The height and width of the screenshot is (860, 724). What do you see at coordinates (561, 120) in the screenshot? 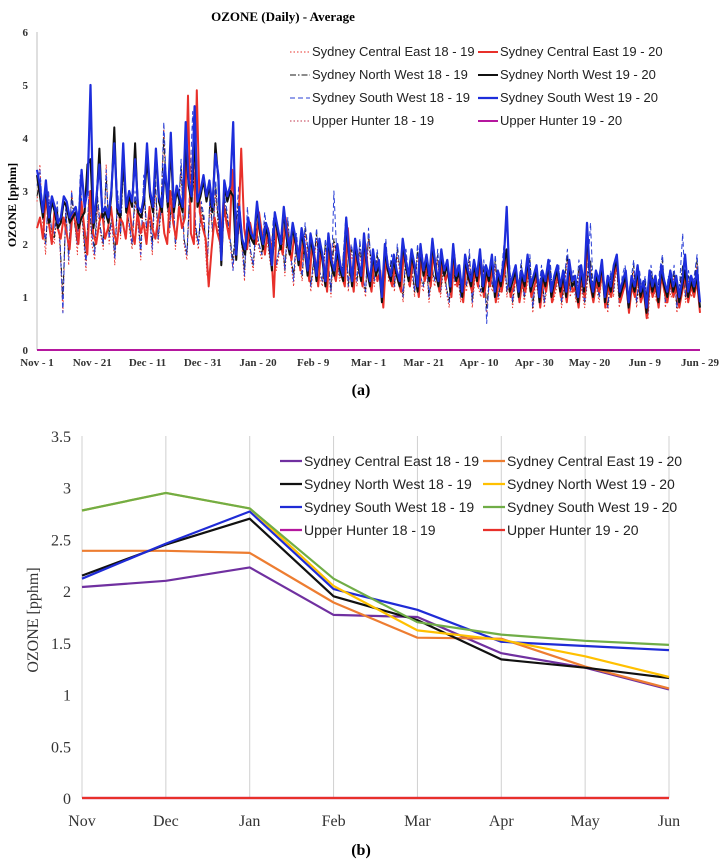
I see `panel-a-legend-label-upper-hunter-19-20: Upper Hunter 19 - 20` at bounding box center [561, 120].